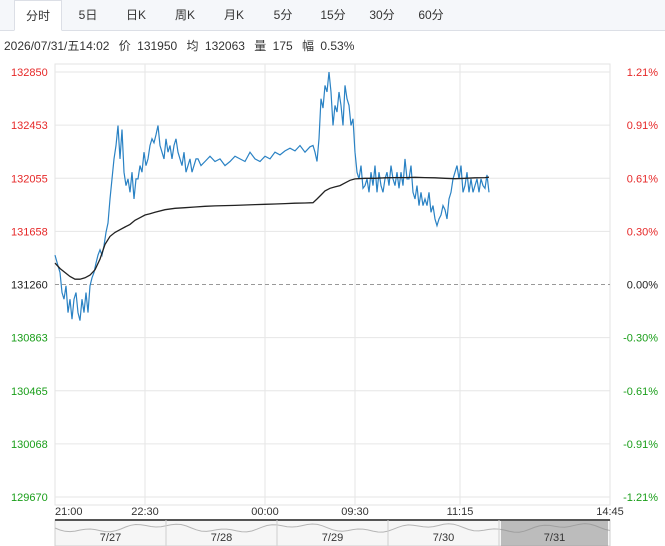 Image resolution: width=665 pixels, height=546 pixels. What do you see at coordinates (29, 232) in the screenshot?
I see `y-tick-label-price: 131658` at bounding box center [29, 232].